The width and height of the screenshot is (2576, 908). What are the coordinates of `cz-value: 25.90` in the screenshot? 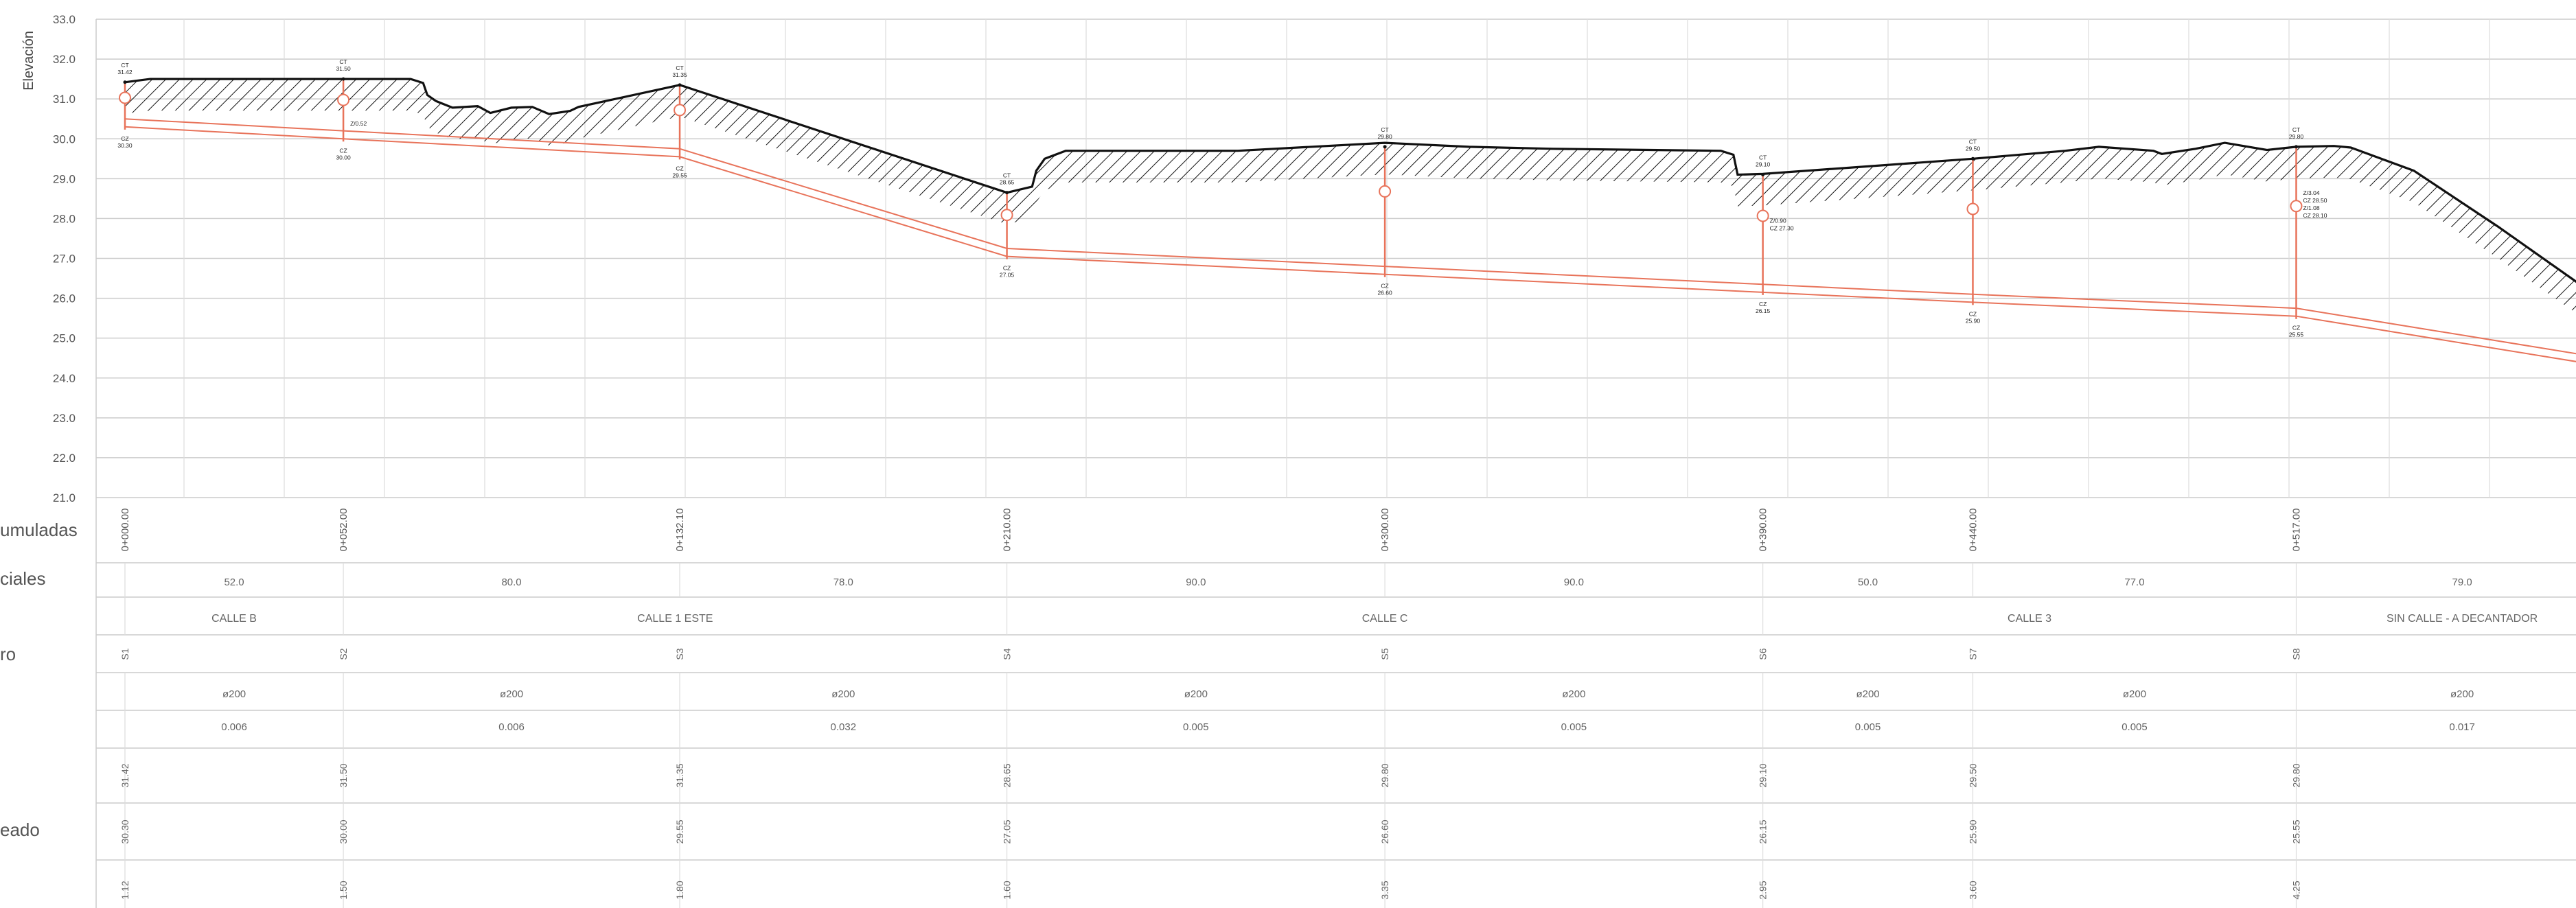 It's located at (1973, 320).